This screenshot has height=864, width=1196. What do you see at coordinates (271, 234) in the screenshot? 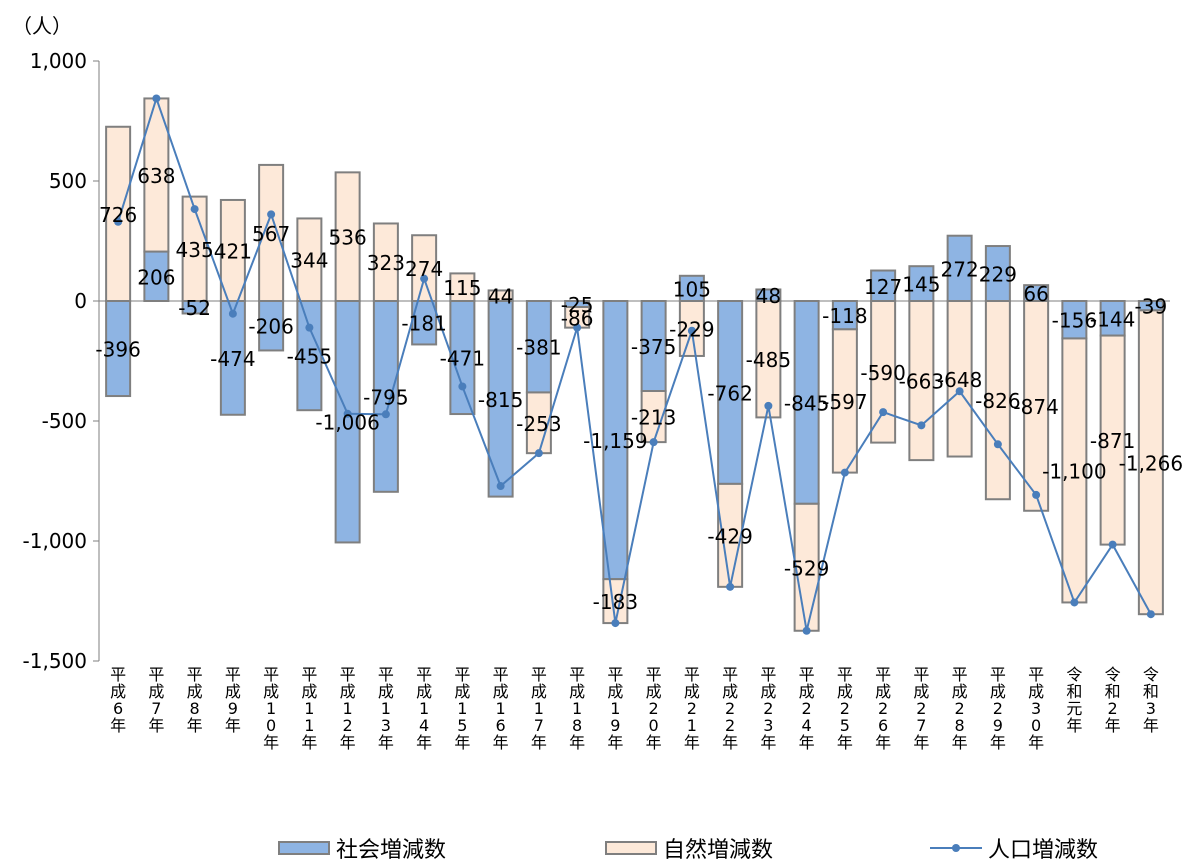
I see `data-label-natural: 567` at bounding box center [271, 234].